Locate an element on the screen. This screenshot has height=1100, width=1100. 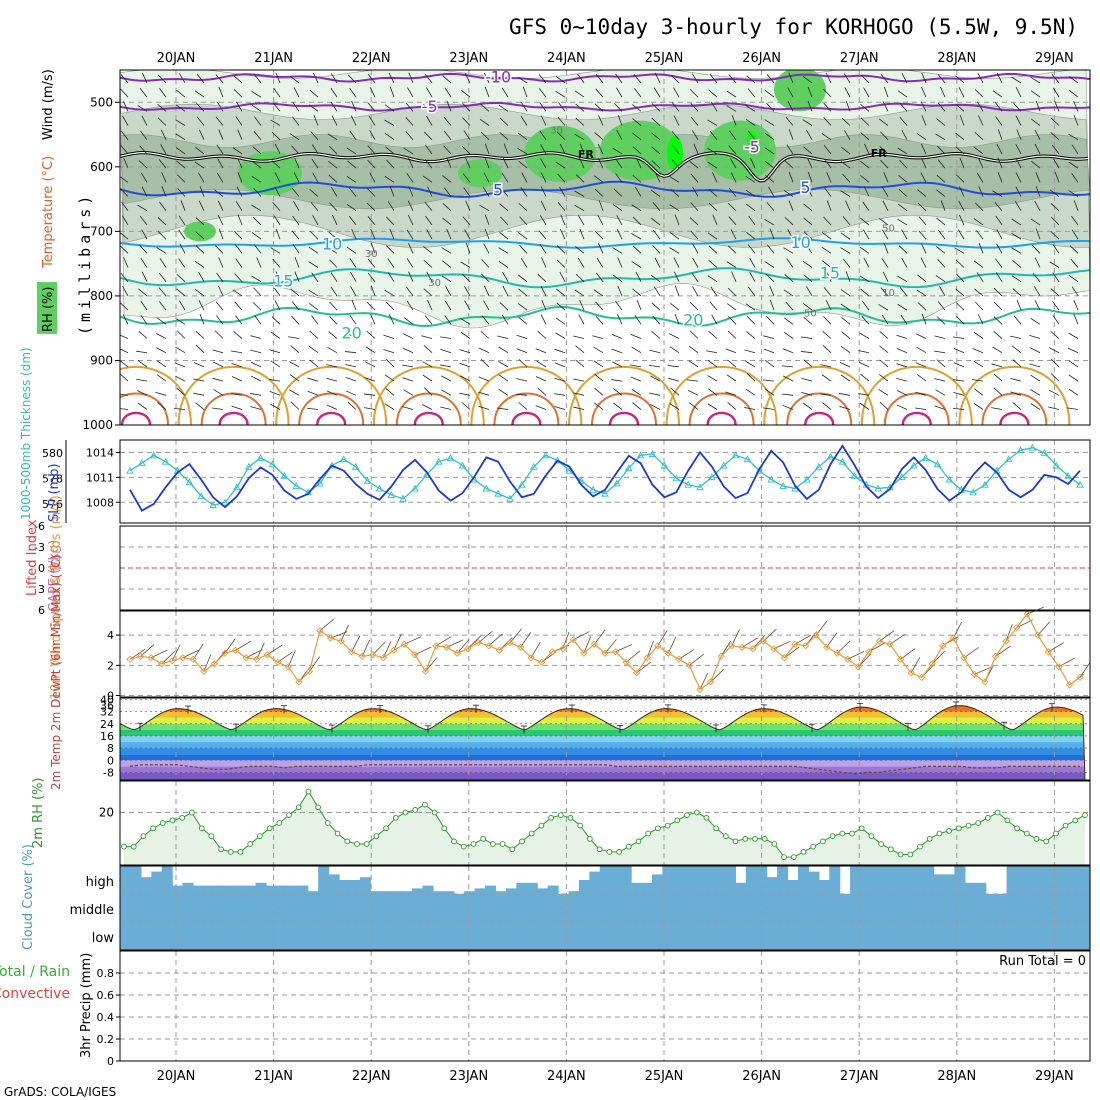
temperature-band is located at coordinates (602, 751).